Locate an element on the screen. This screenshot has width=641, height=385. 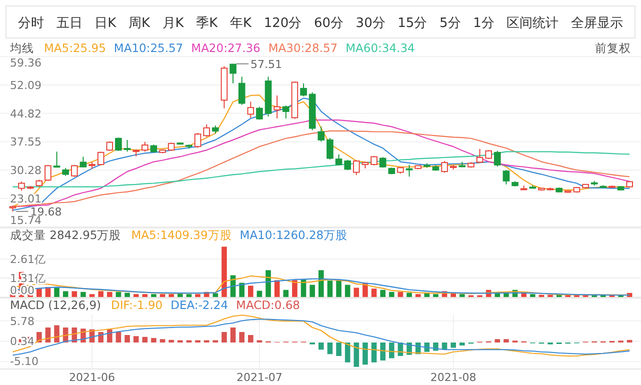
legend-title: MACD (12,26,9) is located at coordinates (55, 305).